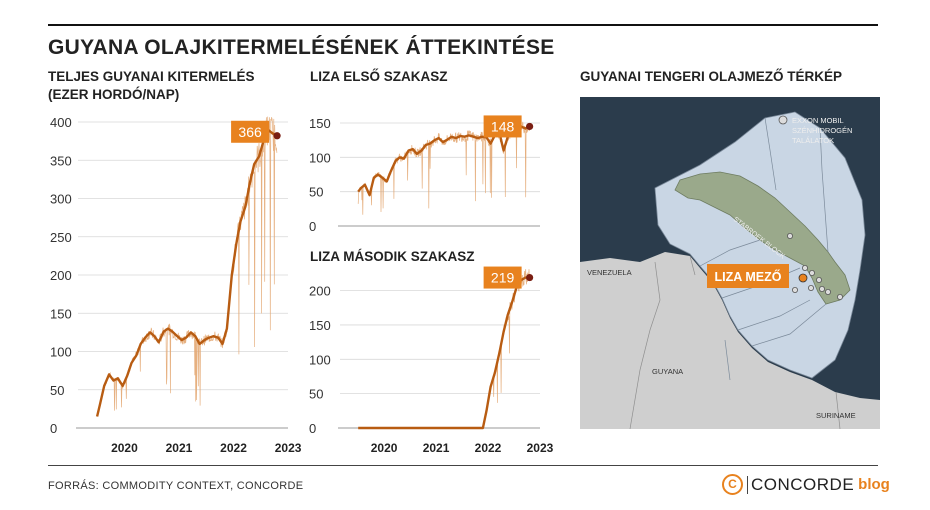 The image size is (930, 510). I want to click on stabroek-block, so click(762, 238).